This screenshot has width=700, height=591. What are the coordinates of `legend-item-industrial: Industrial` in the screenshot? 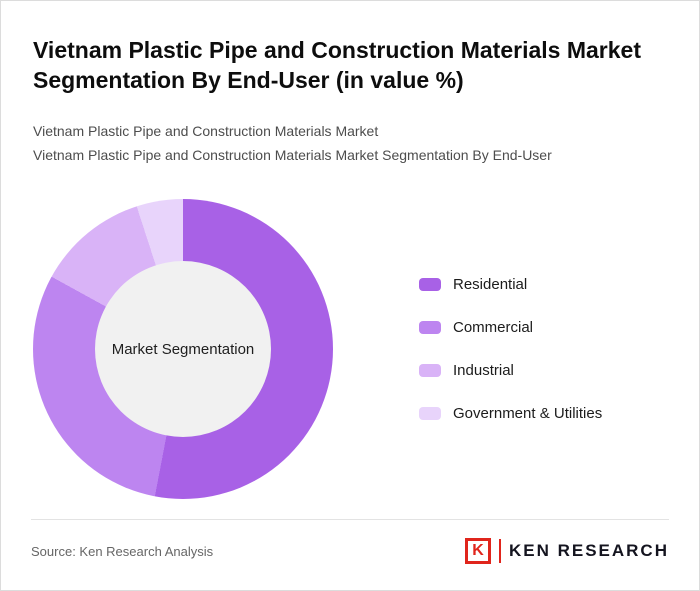 It's located at (510, 370).